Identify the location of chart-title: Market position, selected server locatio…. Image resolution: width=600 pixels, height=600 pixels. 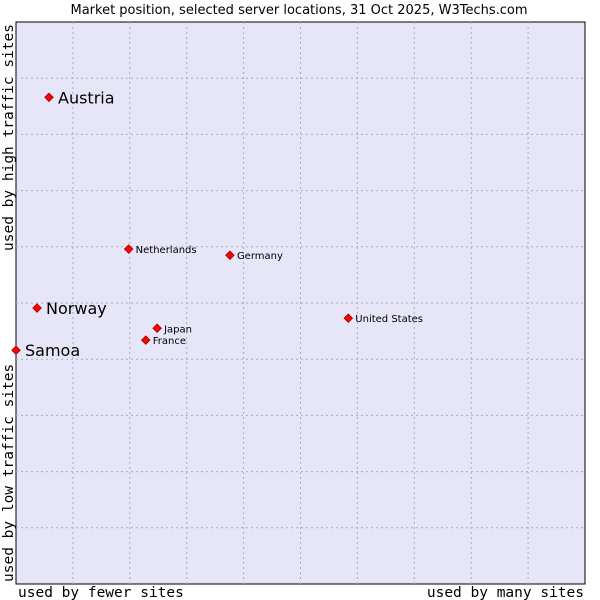
(298, 10).